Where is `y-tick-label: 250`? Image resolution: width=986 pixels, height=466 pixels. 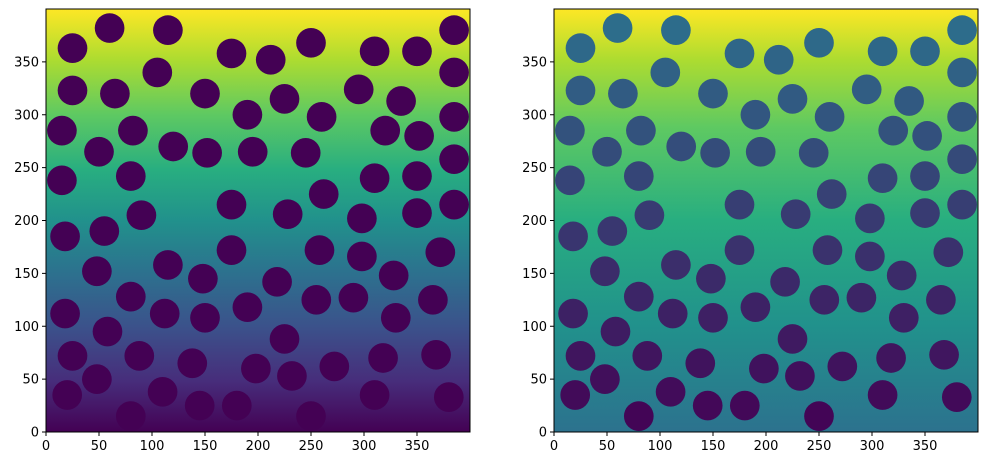 y-tick-label: 250 is located at coordinates (534, 168).